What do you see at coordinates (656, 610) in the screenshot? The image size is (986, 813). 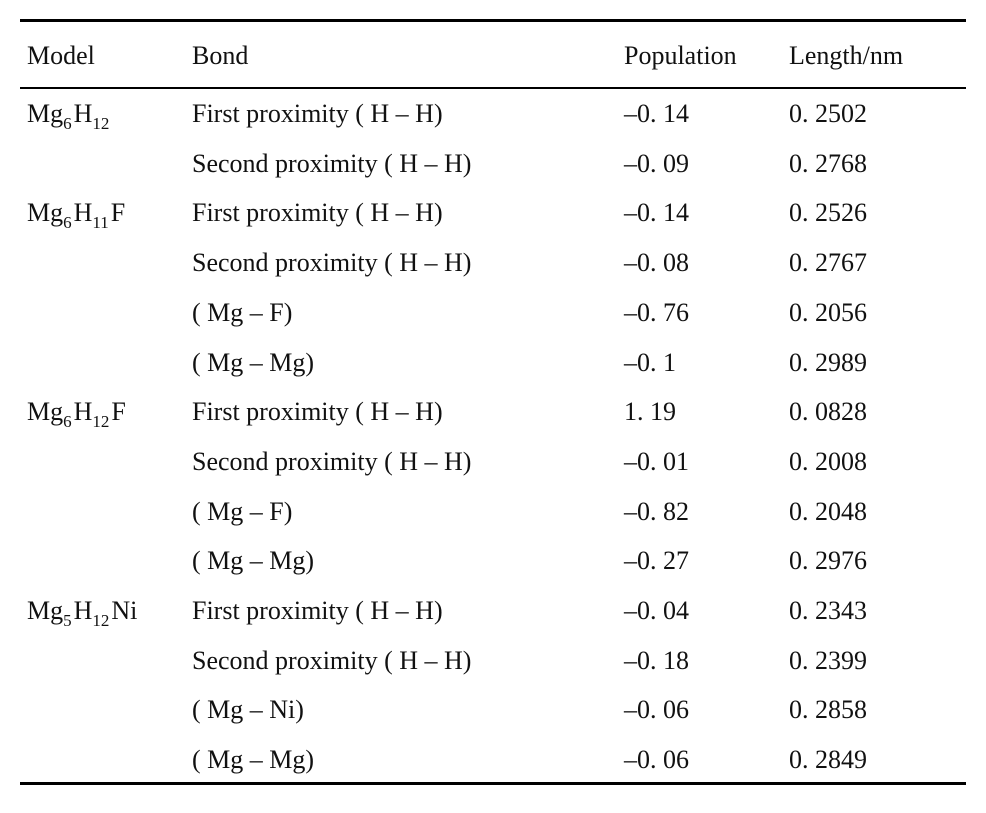 I see `population-cell: –0. 04` at bounding box center [656, 610].